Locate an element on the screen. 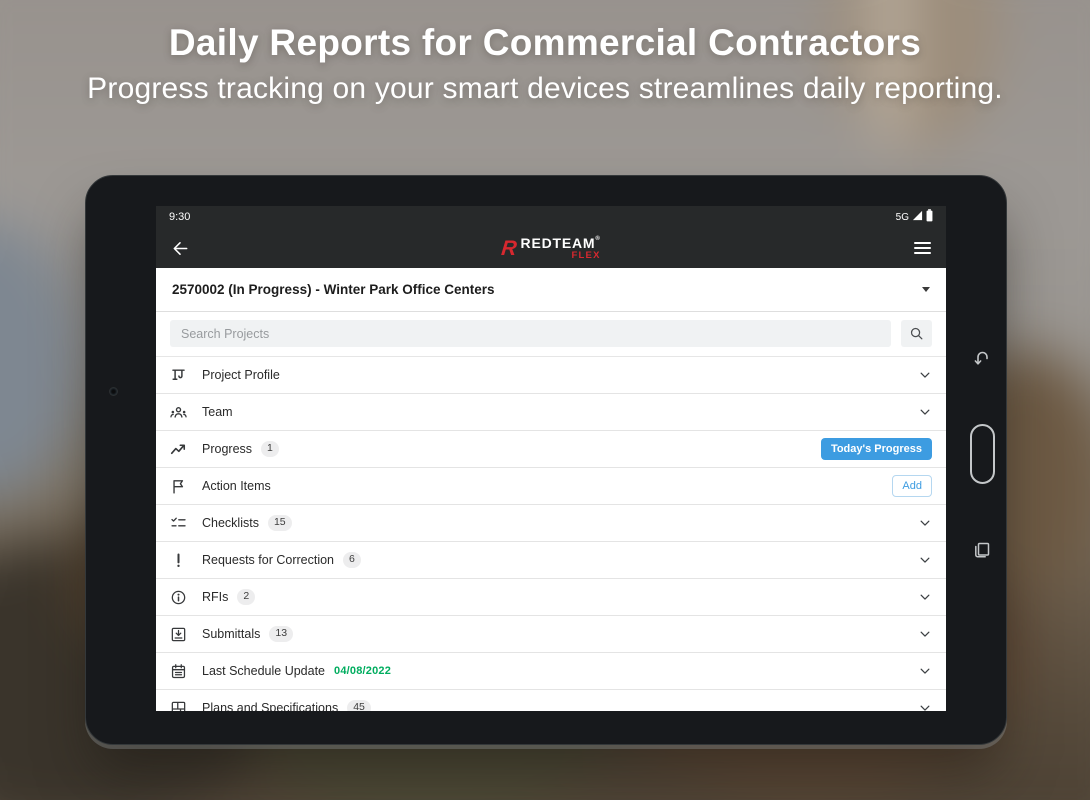 This screenshot has width=1090, height=800. search-button is located at coordinates (916, 333).